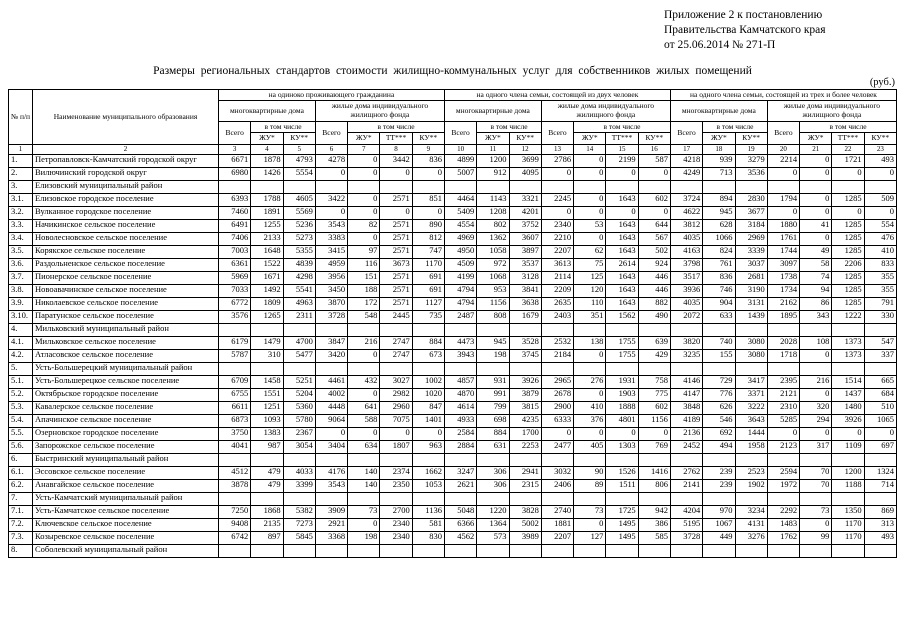 Image resolution: width=905 pixels, height=640 pixels. What do you see at coordinates (686, 160) in the screenshot?
I see `value-cell: 4218` at bounding box center [686, 160].